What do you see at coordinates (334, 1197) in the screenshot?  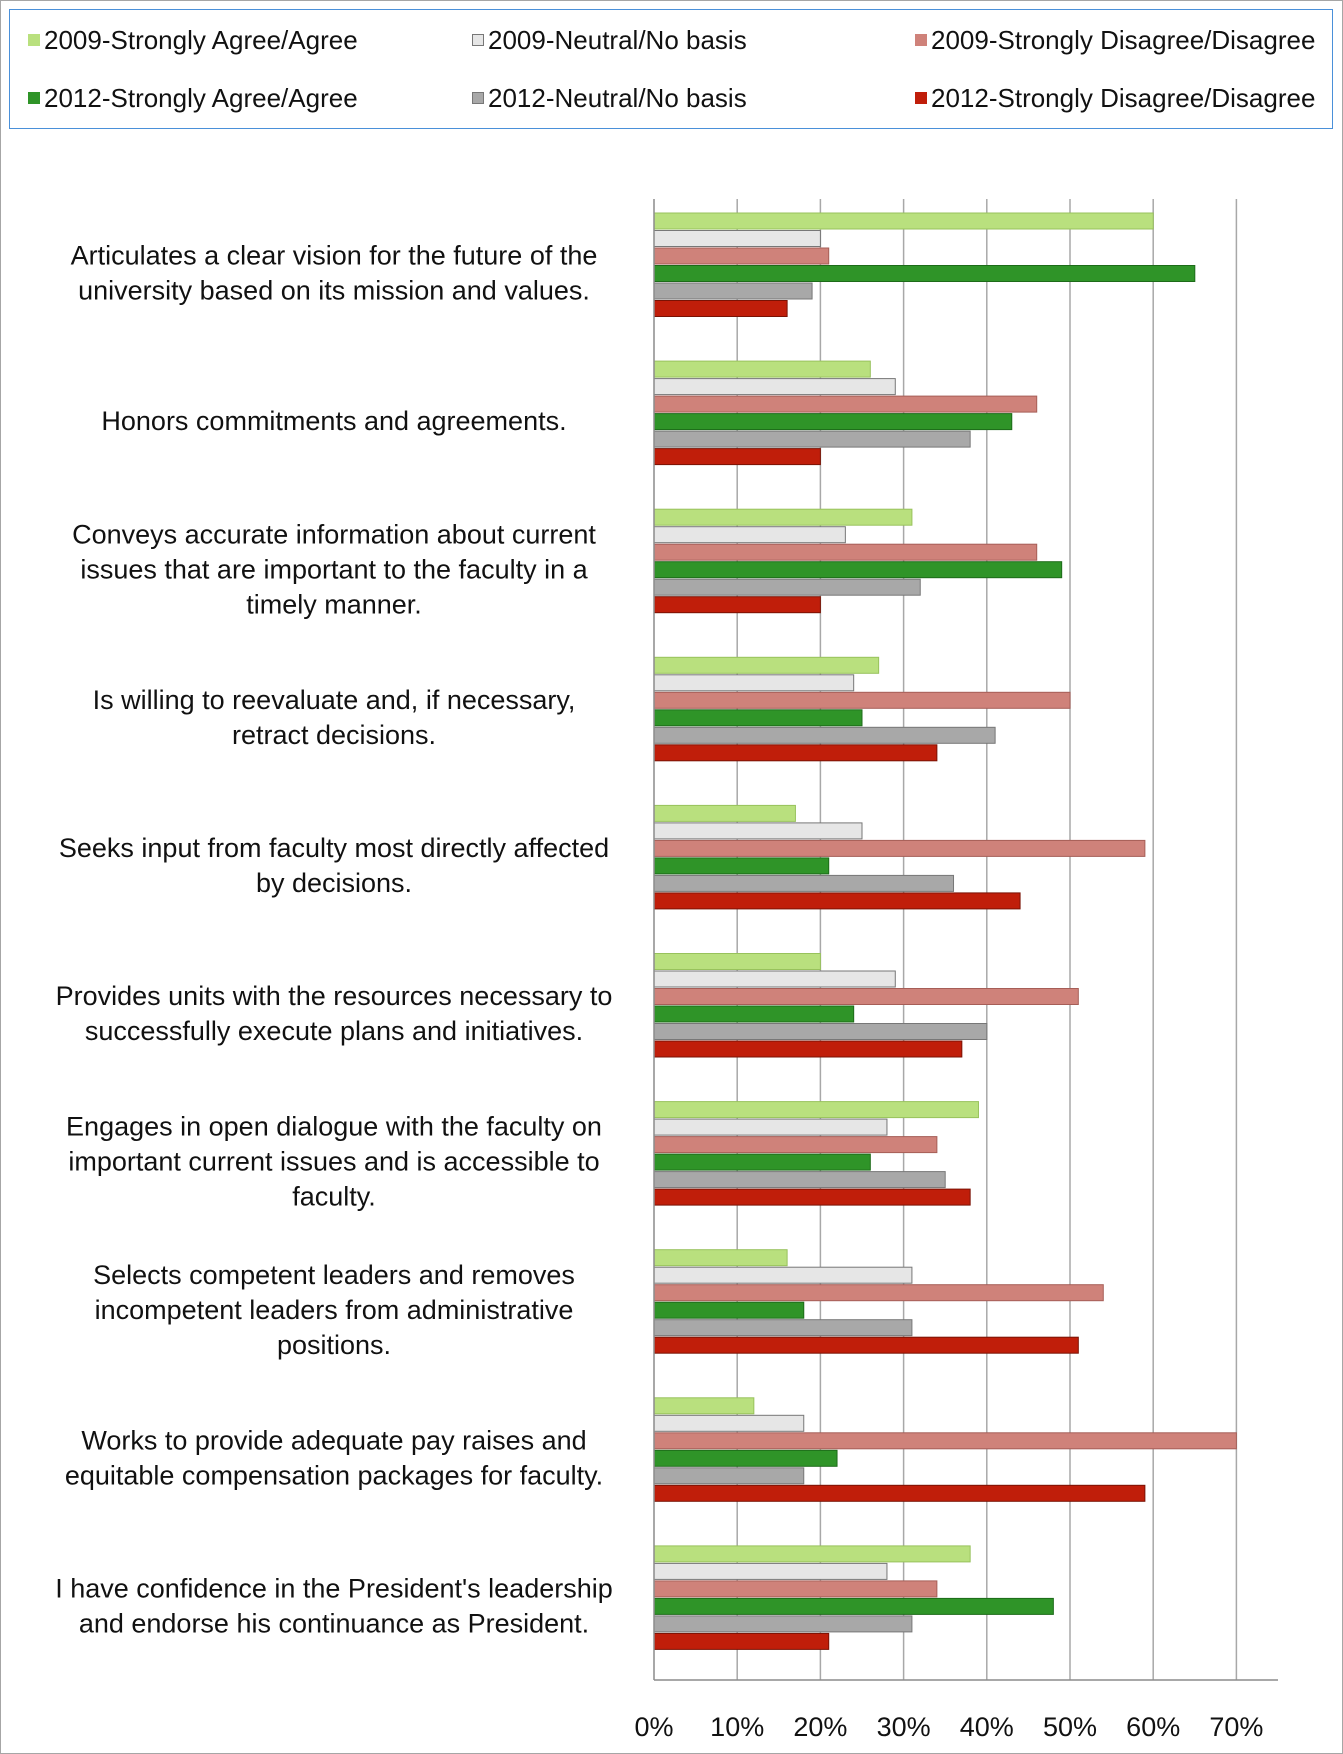 I see `category-label-line: faculty.` at bounding box center [334, 1197].